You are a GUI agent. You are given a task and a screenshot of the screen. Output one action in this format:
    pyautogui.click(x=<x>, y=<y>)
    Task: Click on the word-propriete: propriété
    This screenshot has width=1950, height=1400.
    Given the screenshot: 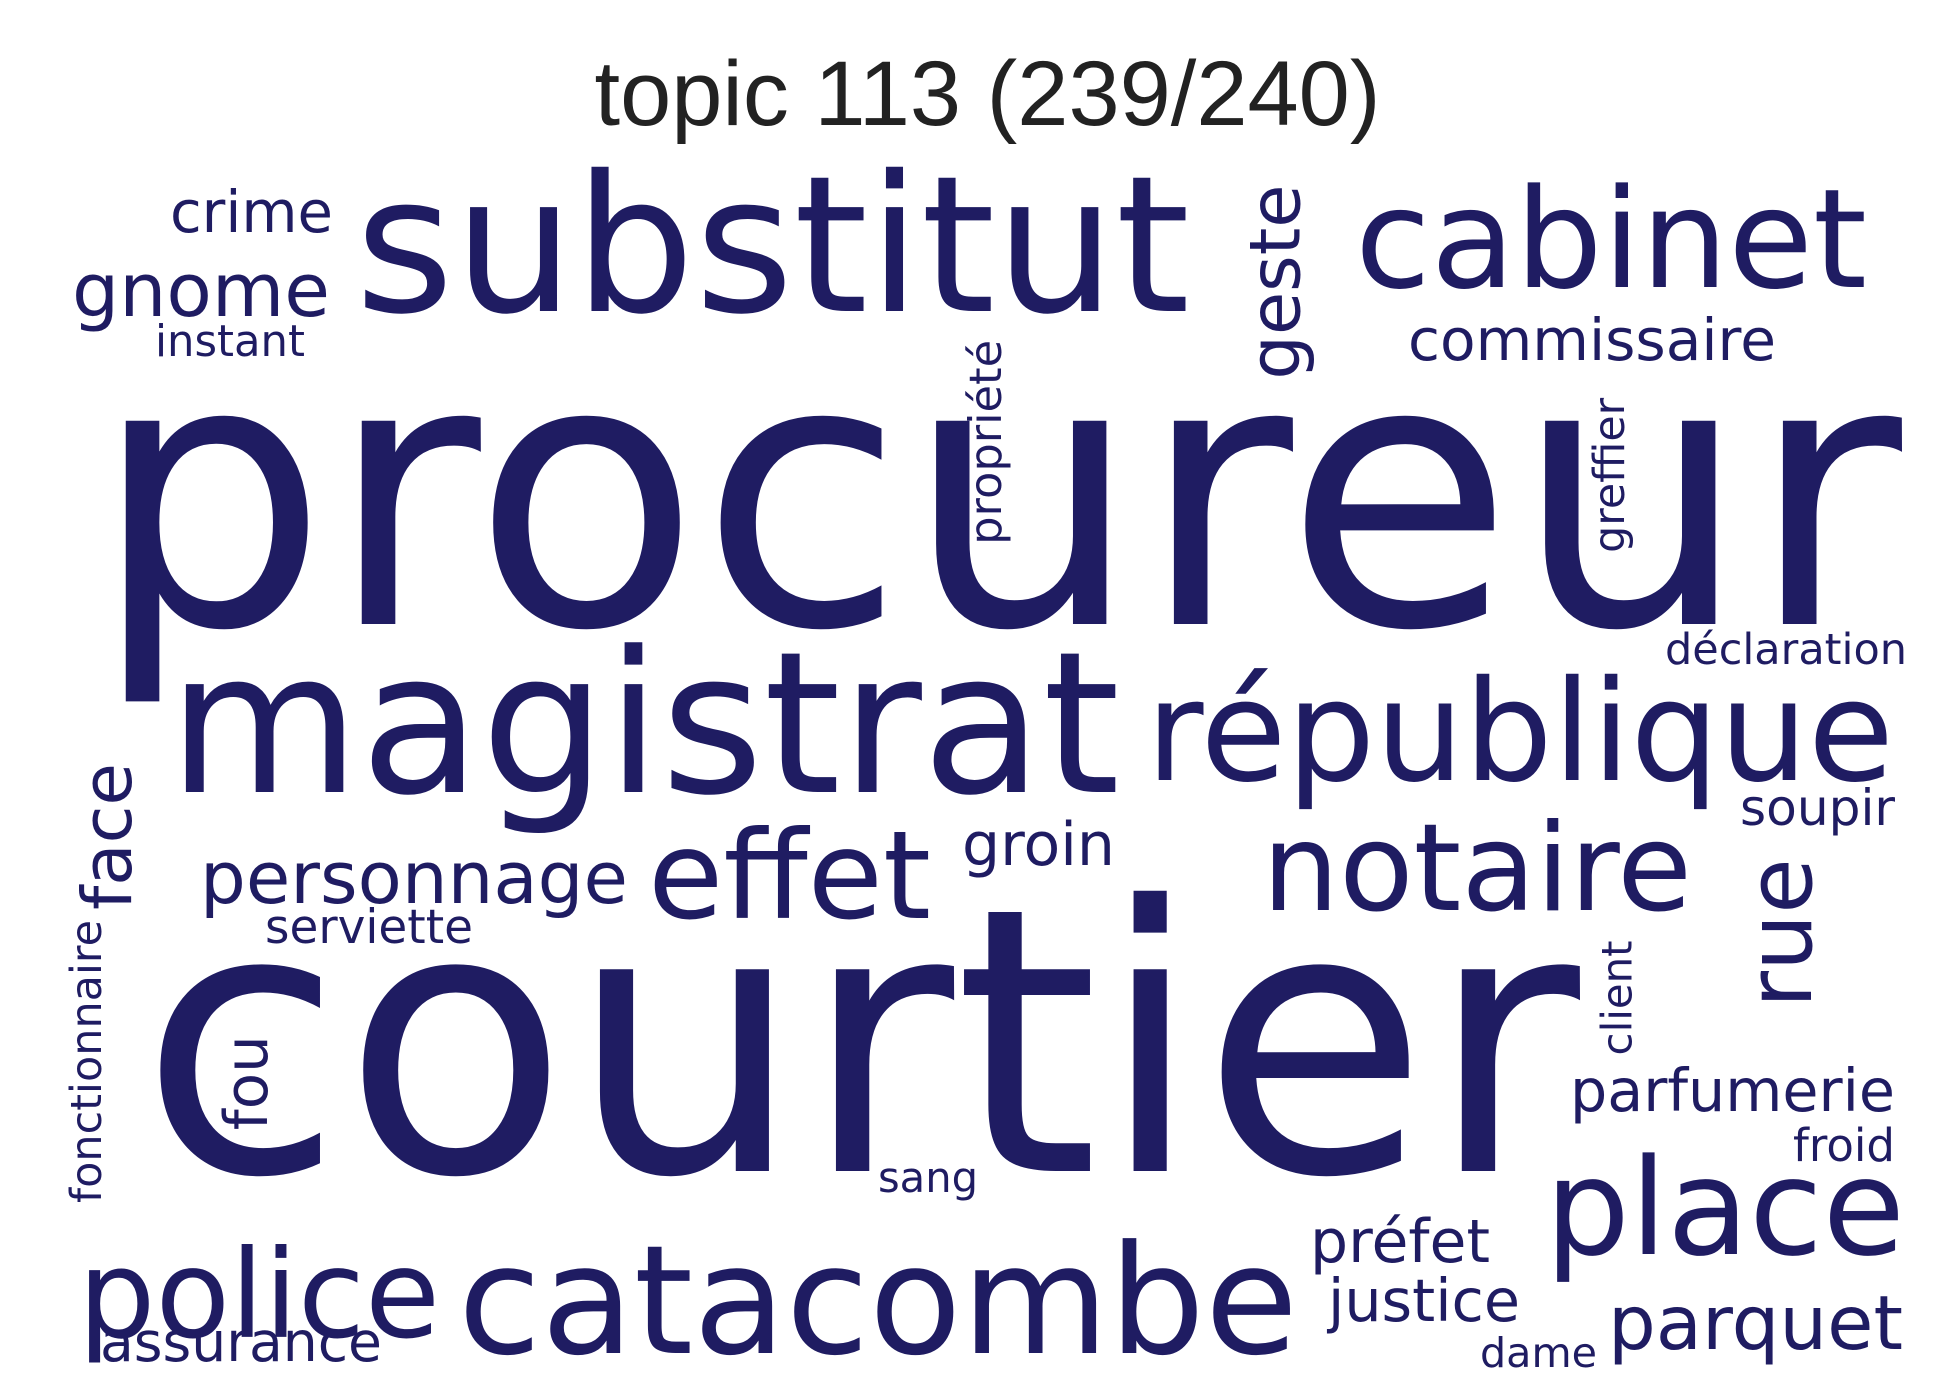 What is the action you would take?
    pyautogui.click(x=986, y=442)
    